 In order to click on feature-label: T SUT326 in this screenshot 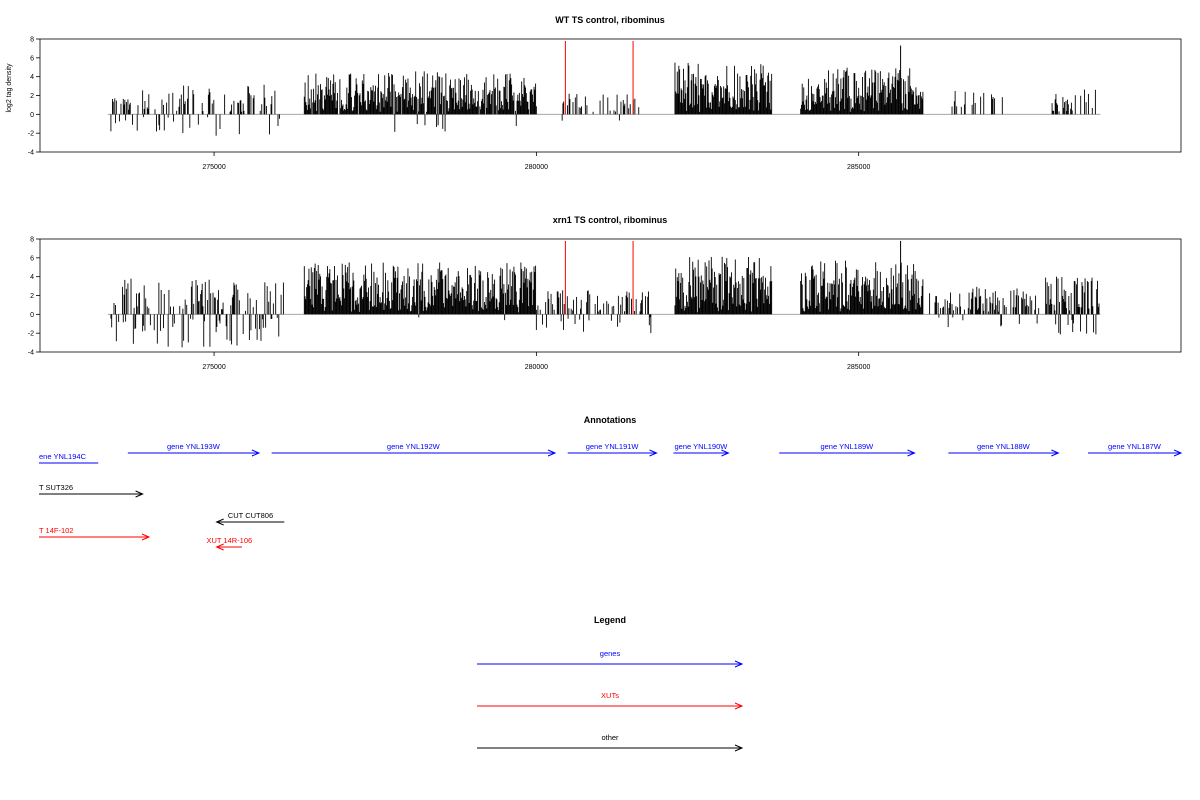, I will do `click(56, 487)`.